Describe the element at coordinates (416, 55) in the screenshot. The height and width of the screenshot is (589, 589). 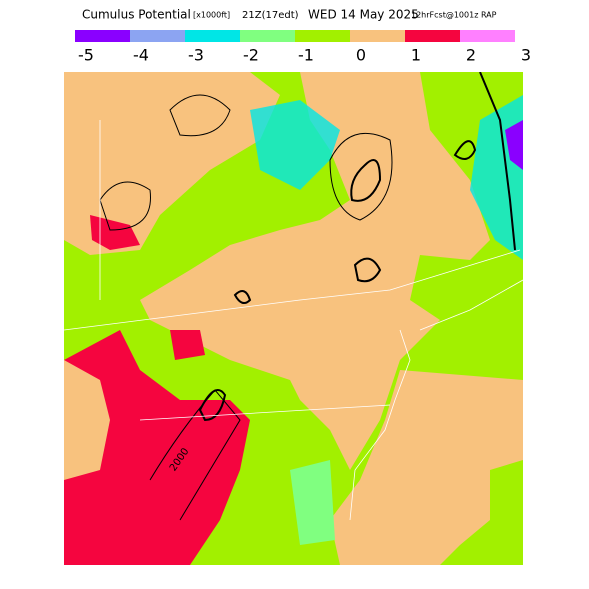
I see `legend-label: 1` at that location.